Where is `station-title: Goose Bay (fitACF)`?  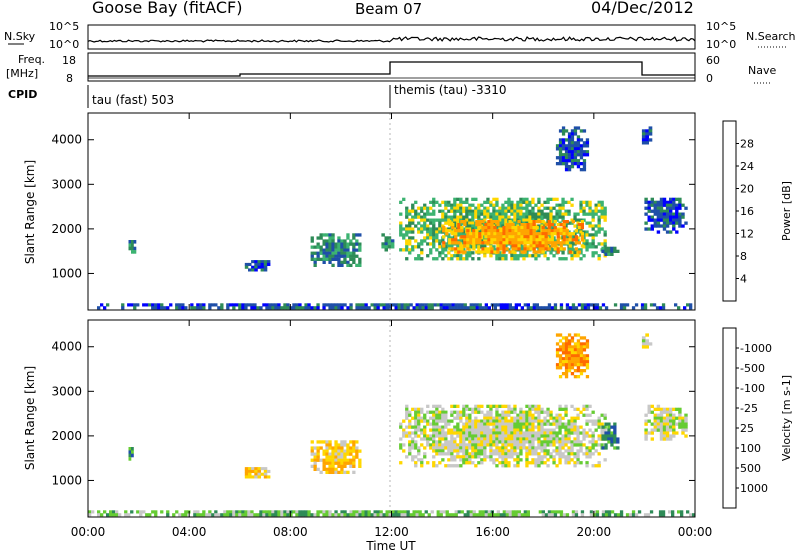
station-title: Goose Bay (fitACF) is located at coordinates (167, 8).